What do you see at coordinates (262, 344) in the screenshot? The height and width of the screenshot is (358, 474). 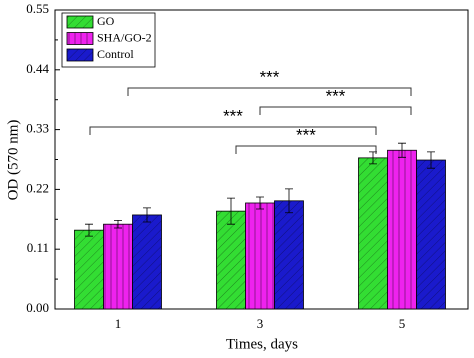 I see `x-axis-label: Times, days` at bounding box center [262, 344].